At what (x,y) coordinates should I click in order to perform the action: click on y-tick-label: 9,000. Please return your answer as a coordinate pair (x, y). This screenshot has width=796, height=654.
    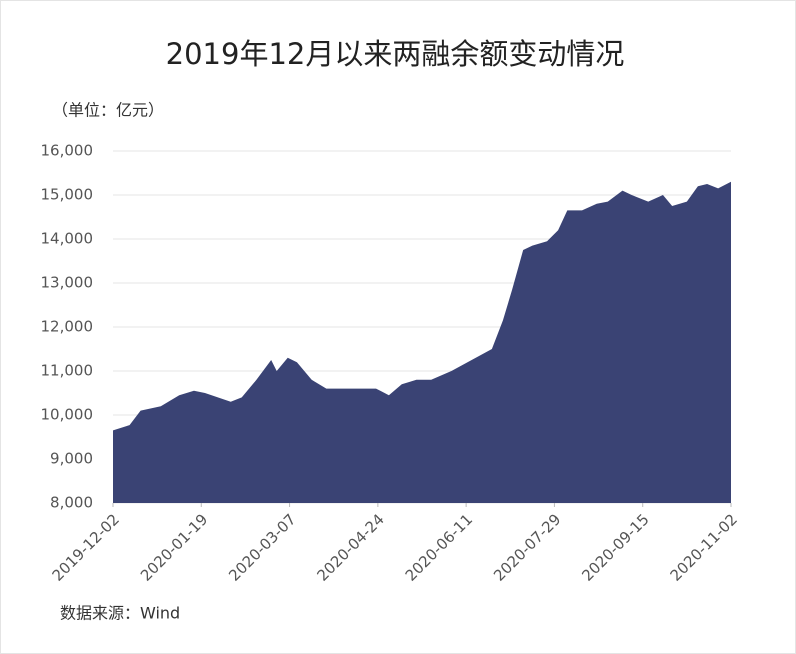
    Looking at the image, I should click on (71, 459).